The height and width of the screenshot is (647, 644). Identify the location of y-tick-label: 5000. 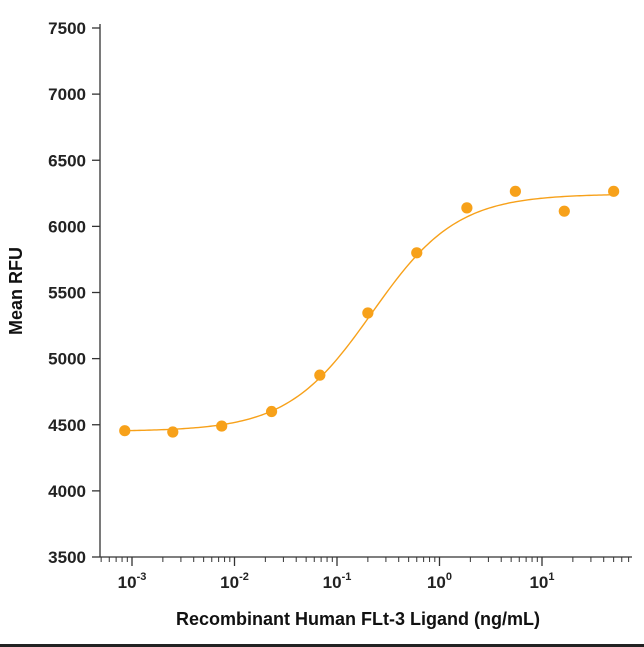
(67, 359).